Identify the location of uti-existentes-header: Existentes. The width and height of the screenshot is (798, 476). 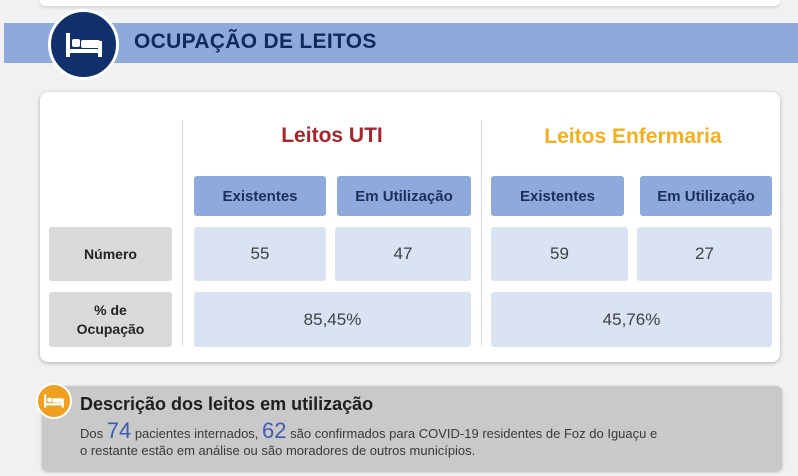
(260, 196).